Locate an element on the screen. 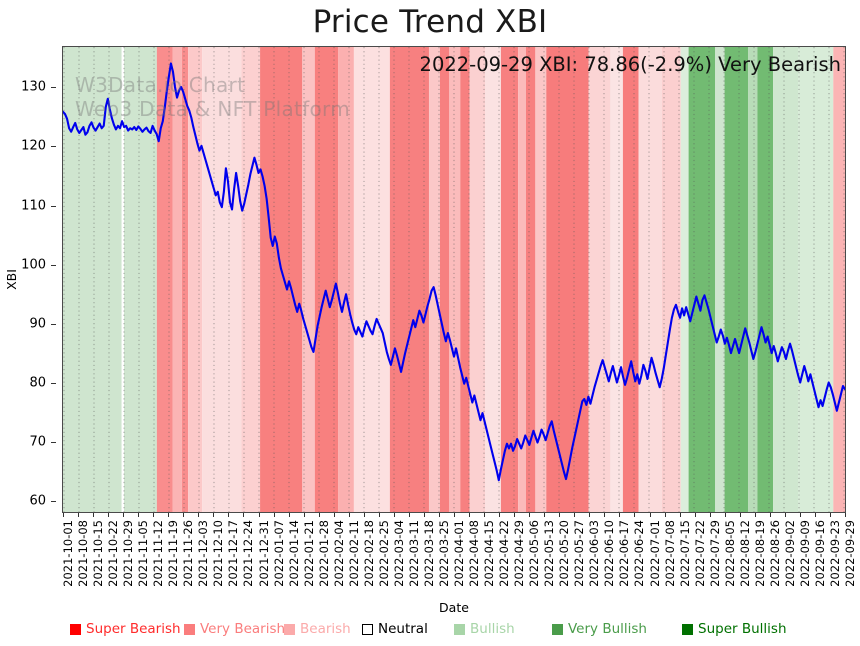 This screenshot has width=860, height=646. y-axis-tick-group: 60 70 80 90 100 110 120 130 is located at coordinates (28, 279).